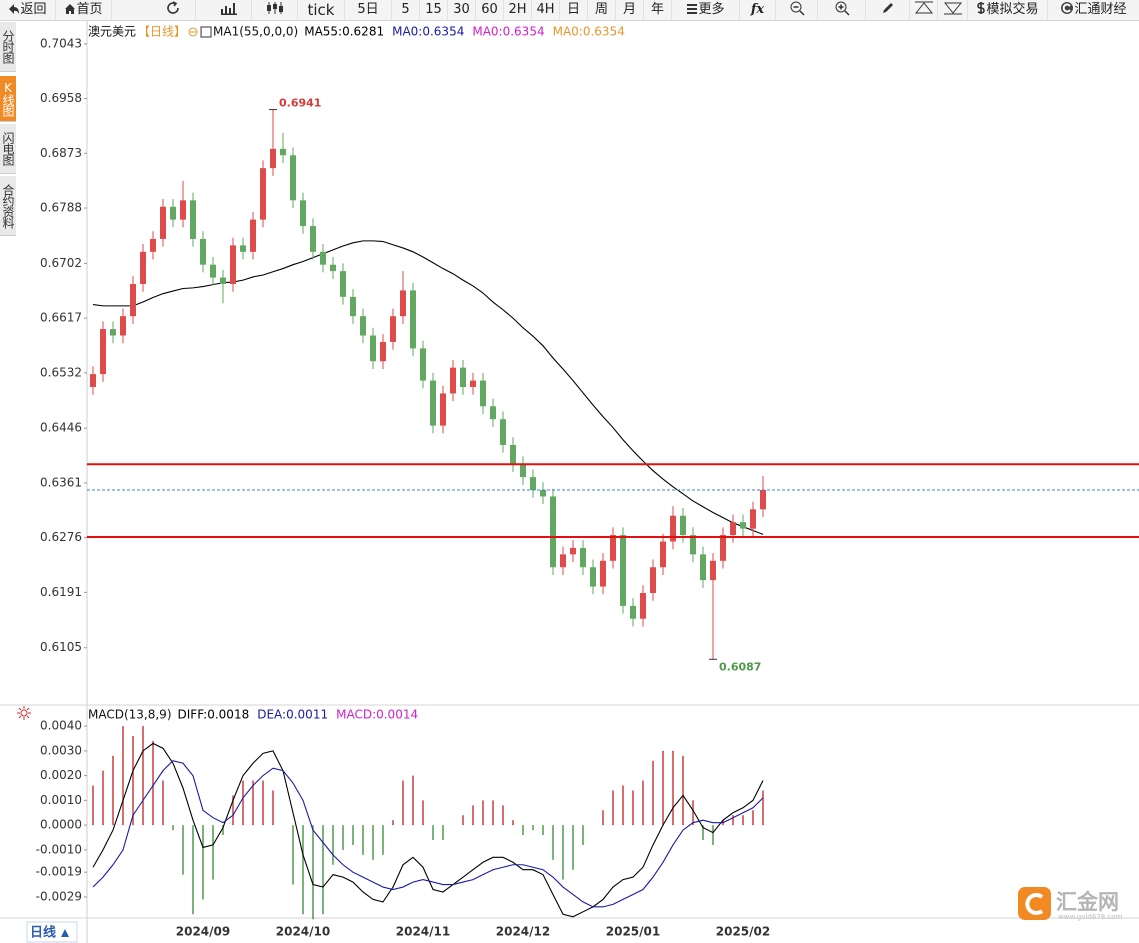 This screenshot has height=943, width=1139. I want to click on brand-button: 汇通财经, so click(1093, 10).